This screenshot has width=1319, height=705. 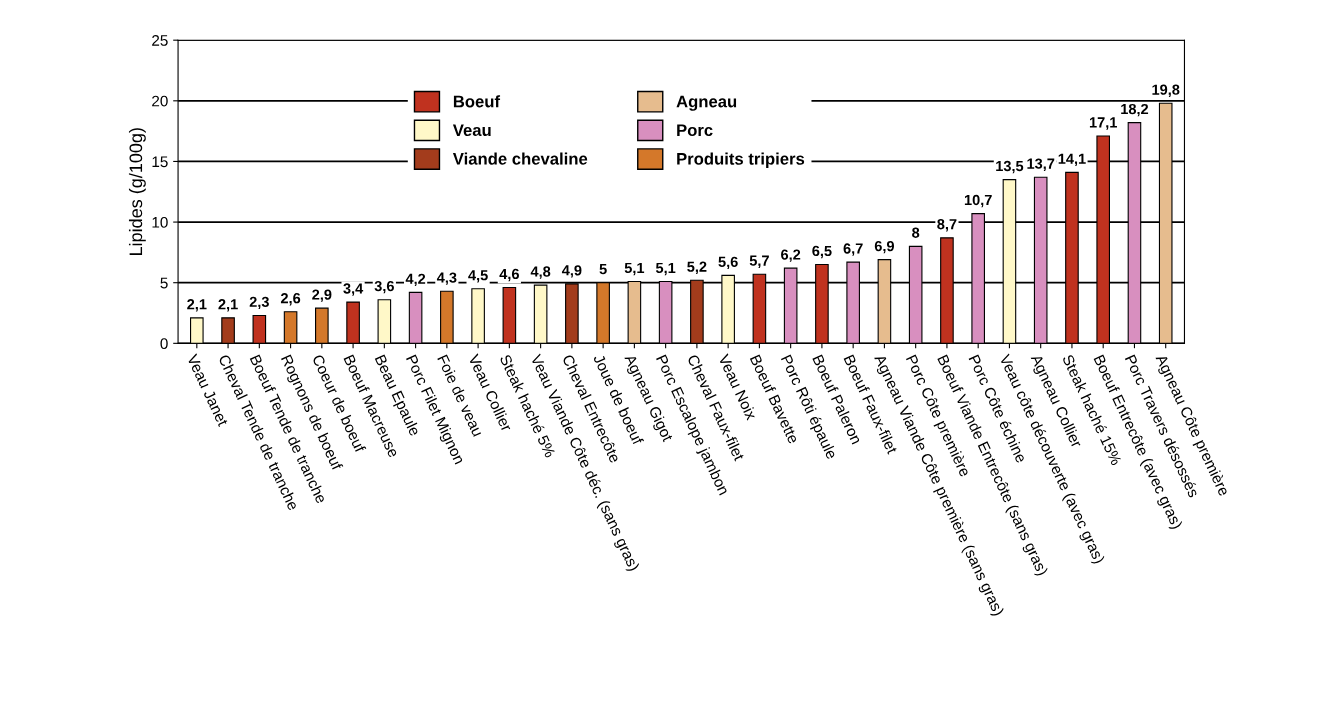 What do you see at coordinates (446, 278) in the screenshot?
I see `data-label: 4,3` at bounding box center [446, 278].